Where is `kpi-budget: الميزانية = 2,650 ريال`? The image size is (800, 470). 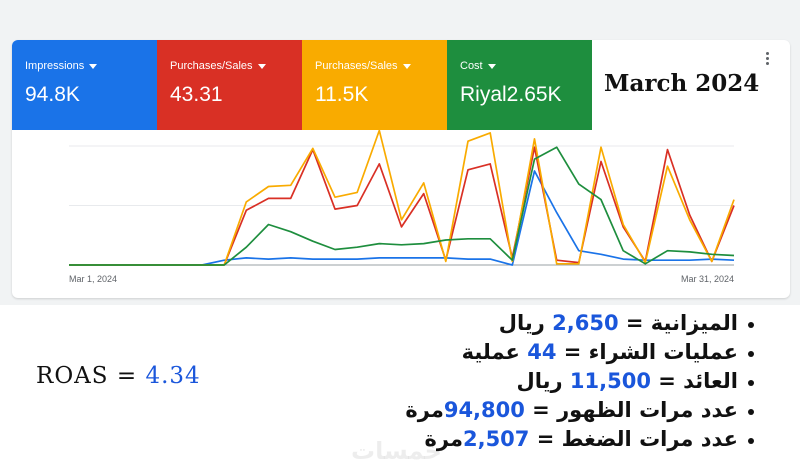 kpi-budget: الميزانية = 2,650 ريال is located at coordinates (579, 323).